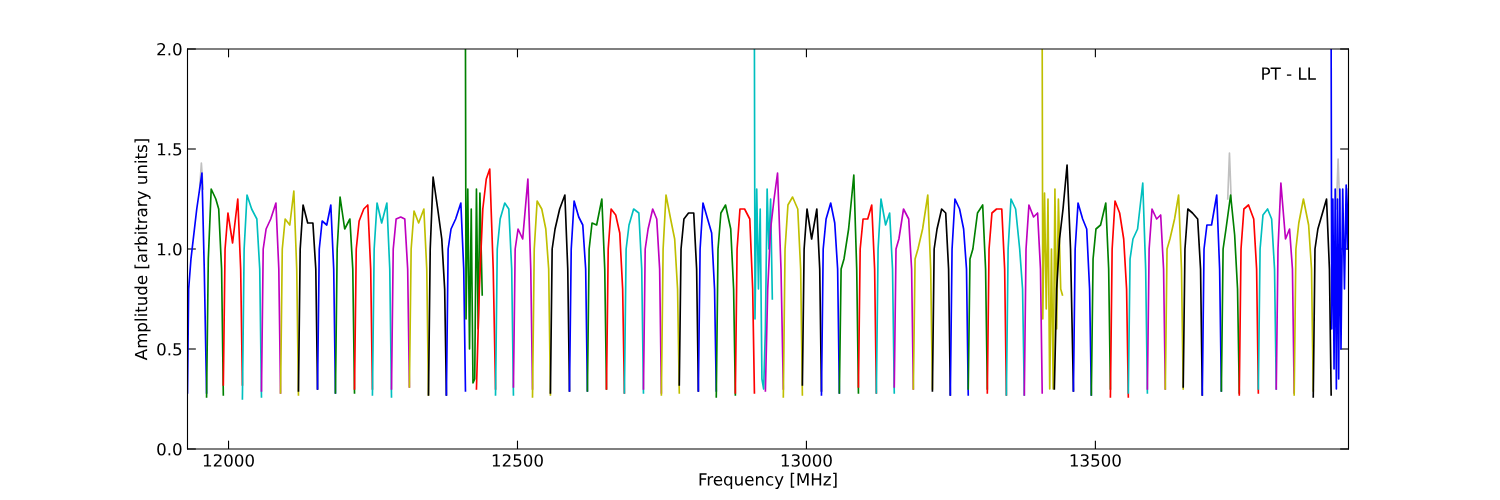 Image resolution: width=1500 pixels, height=500 pixels. I want to click on y-tick-label: 1.0, so click(169, 249).